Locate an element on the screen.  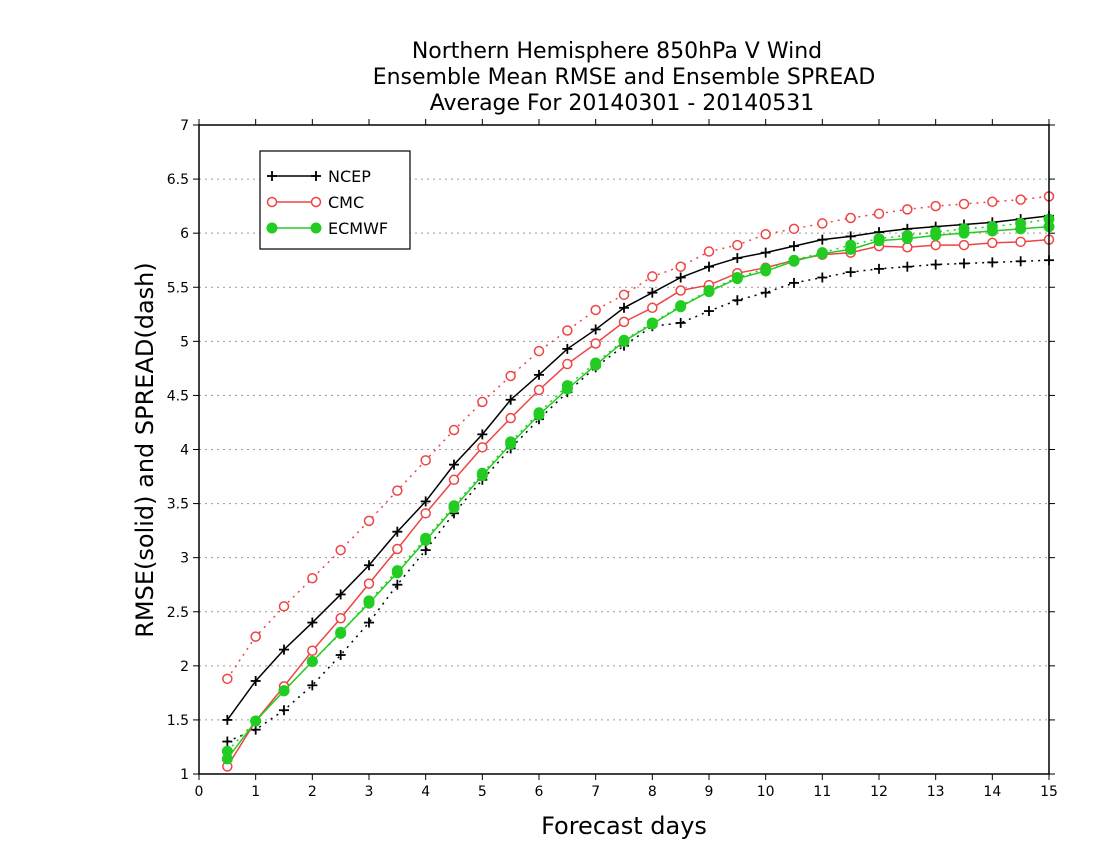
chart-title-line-1: Northern Hemisphere 850hPa V Wind is located at coordinates (617, 51).